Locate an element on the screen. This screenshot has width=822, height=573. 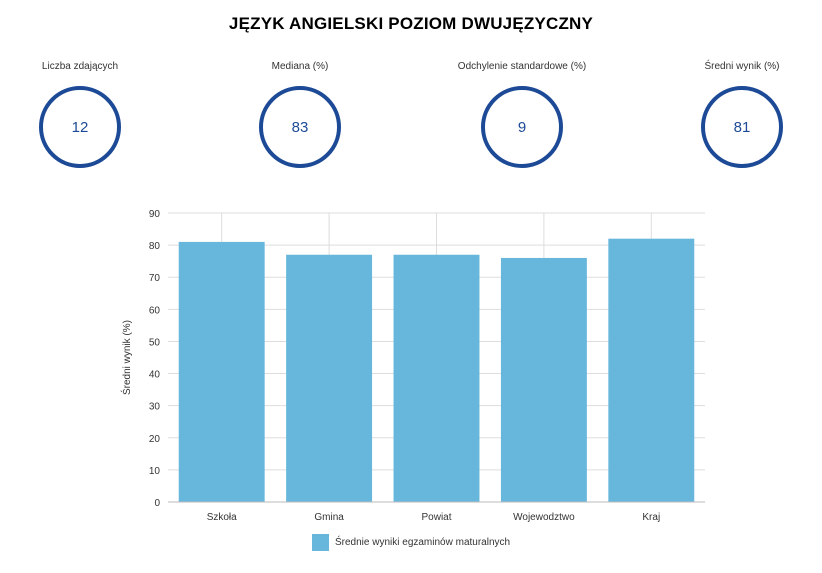
stat-mean-ring: 81 is located at coordinates (742, 127).